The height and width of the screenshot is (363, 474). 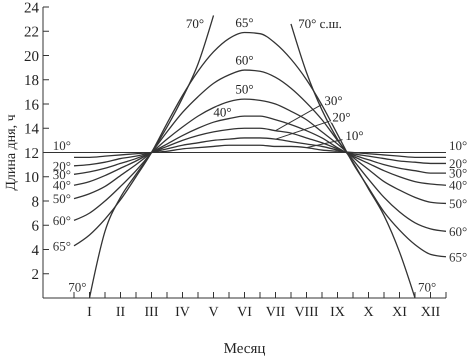 What do you see at coordinates (430, 312) in the screenshot?
I see `x-tick-label: XII` at bounding box center [430, 312].